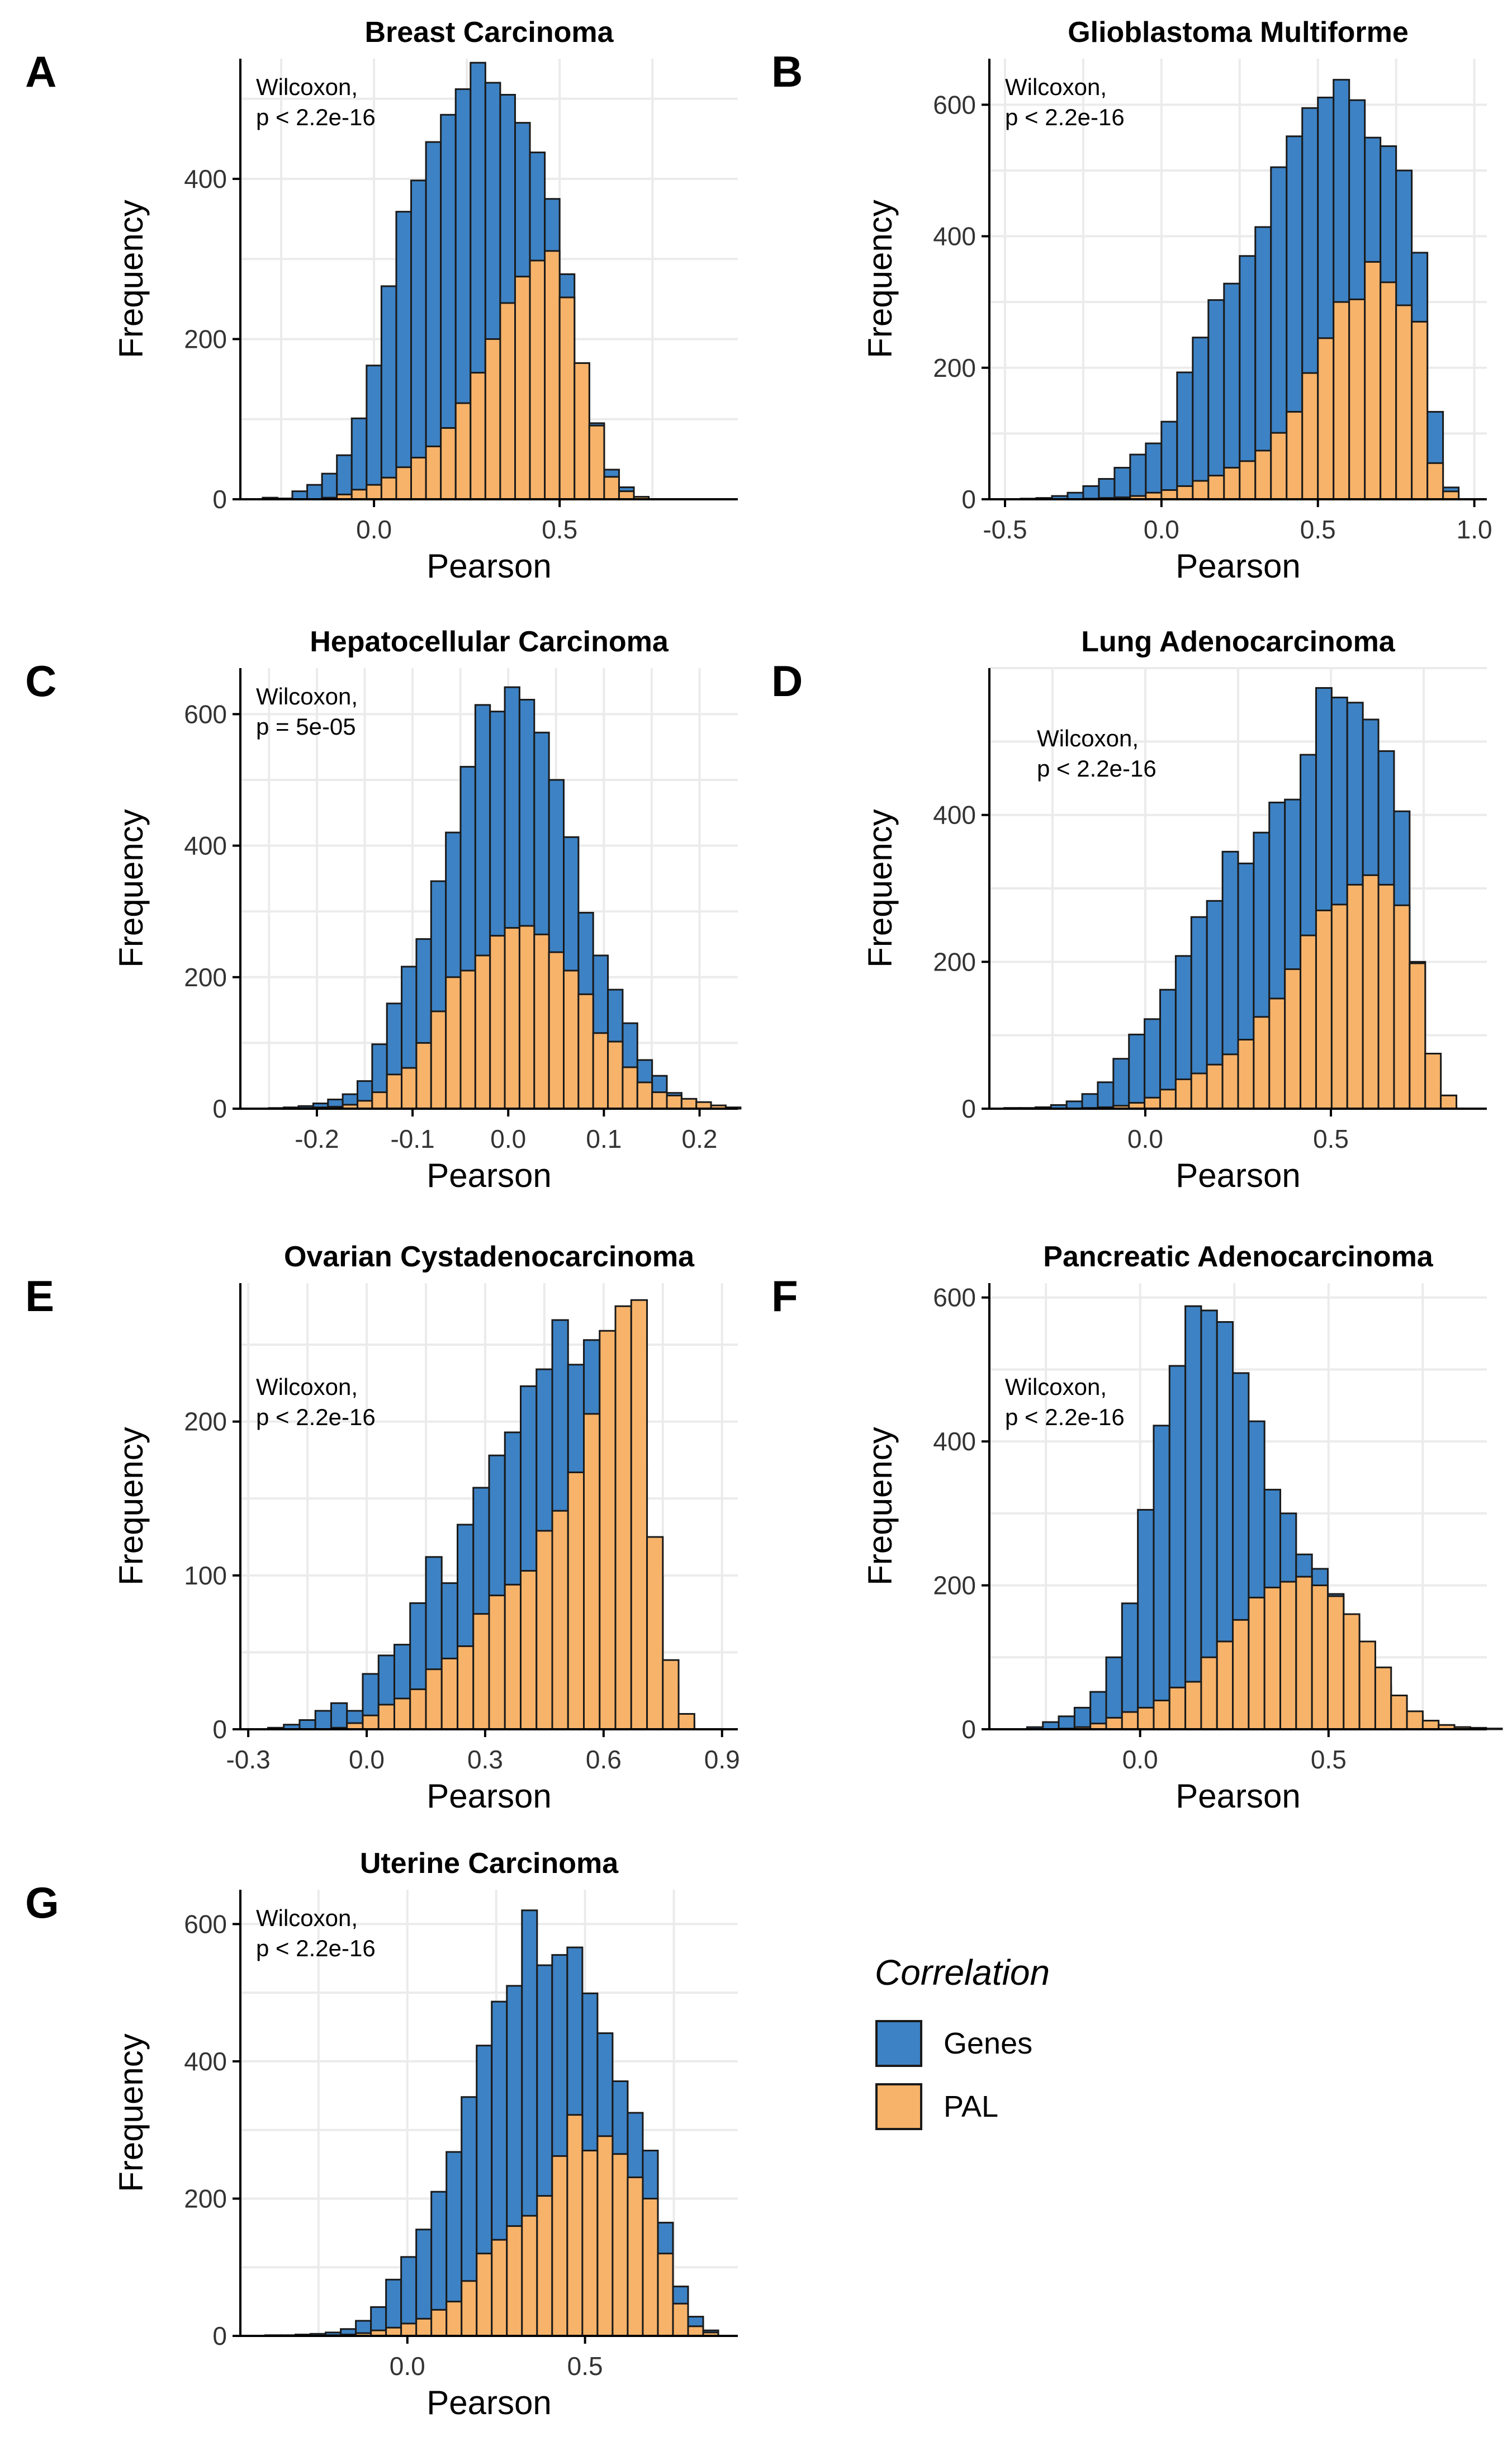 This screenshot has height=2441, width=1512. Describe the element at coordinates (489, 32) in the screenshot. I see `chart-title: Breast Carcinoma` at that location.